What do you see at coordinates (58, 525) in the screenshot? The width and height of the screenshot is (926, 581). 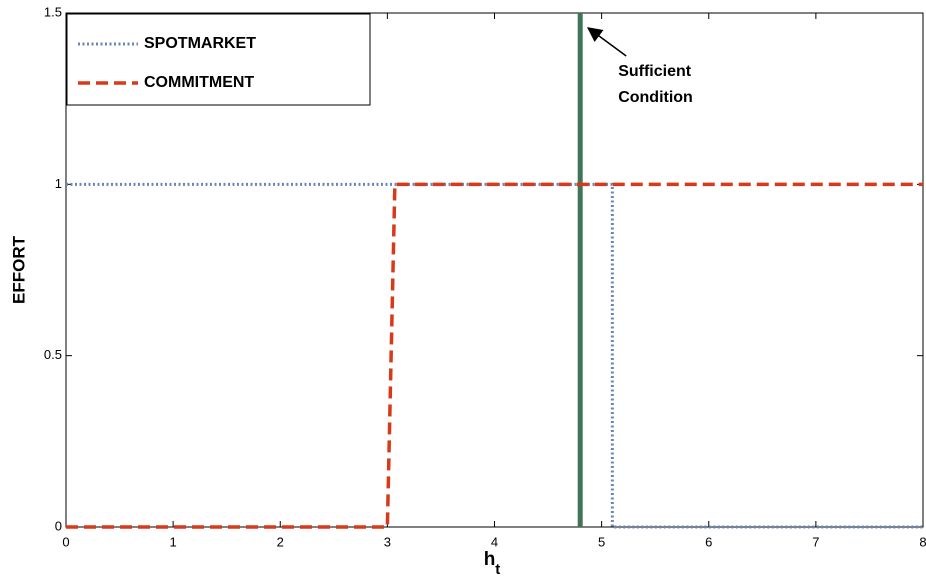 I see `y-tick-label: 0` at bounding box center [58, 525].